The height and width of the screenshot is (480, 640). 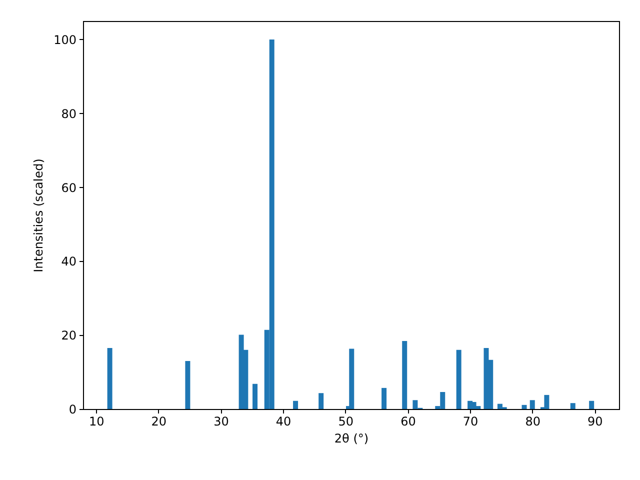 What do you see at coordinates (72, 409) in the screenshot?
I see `y-tick-label: 0` at bounding box center [72, 409].